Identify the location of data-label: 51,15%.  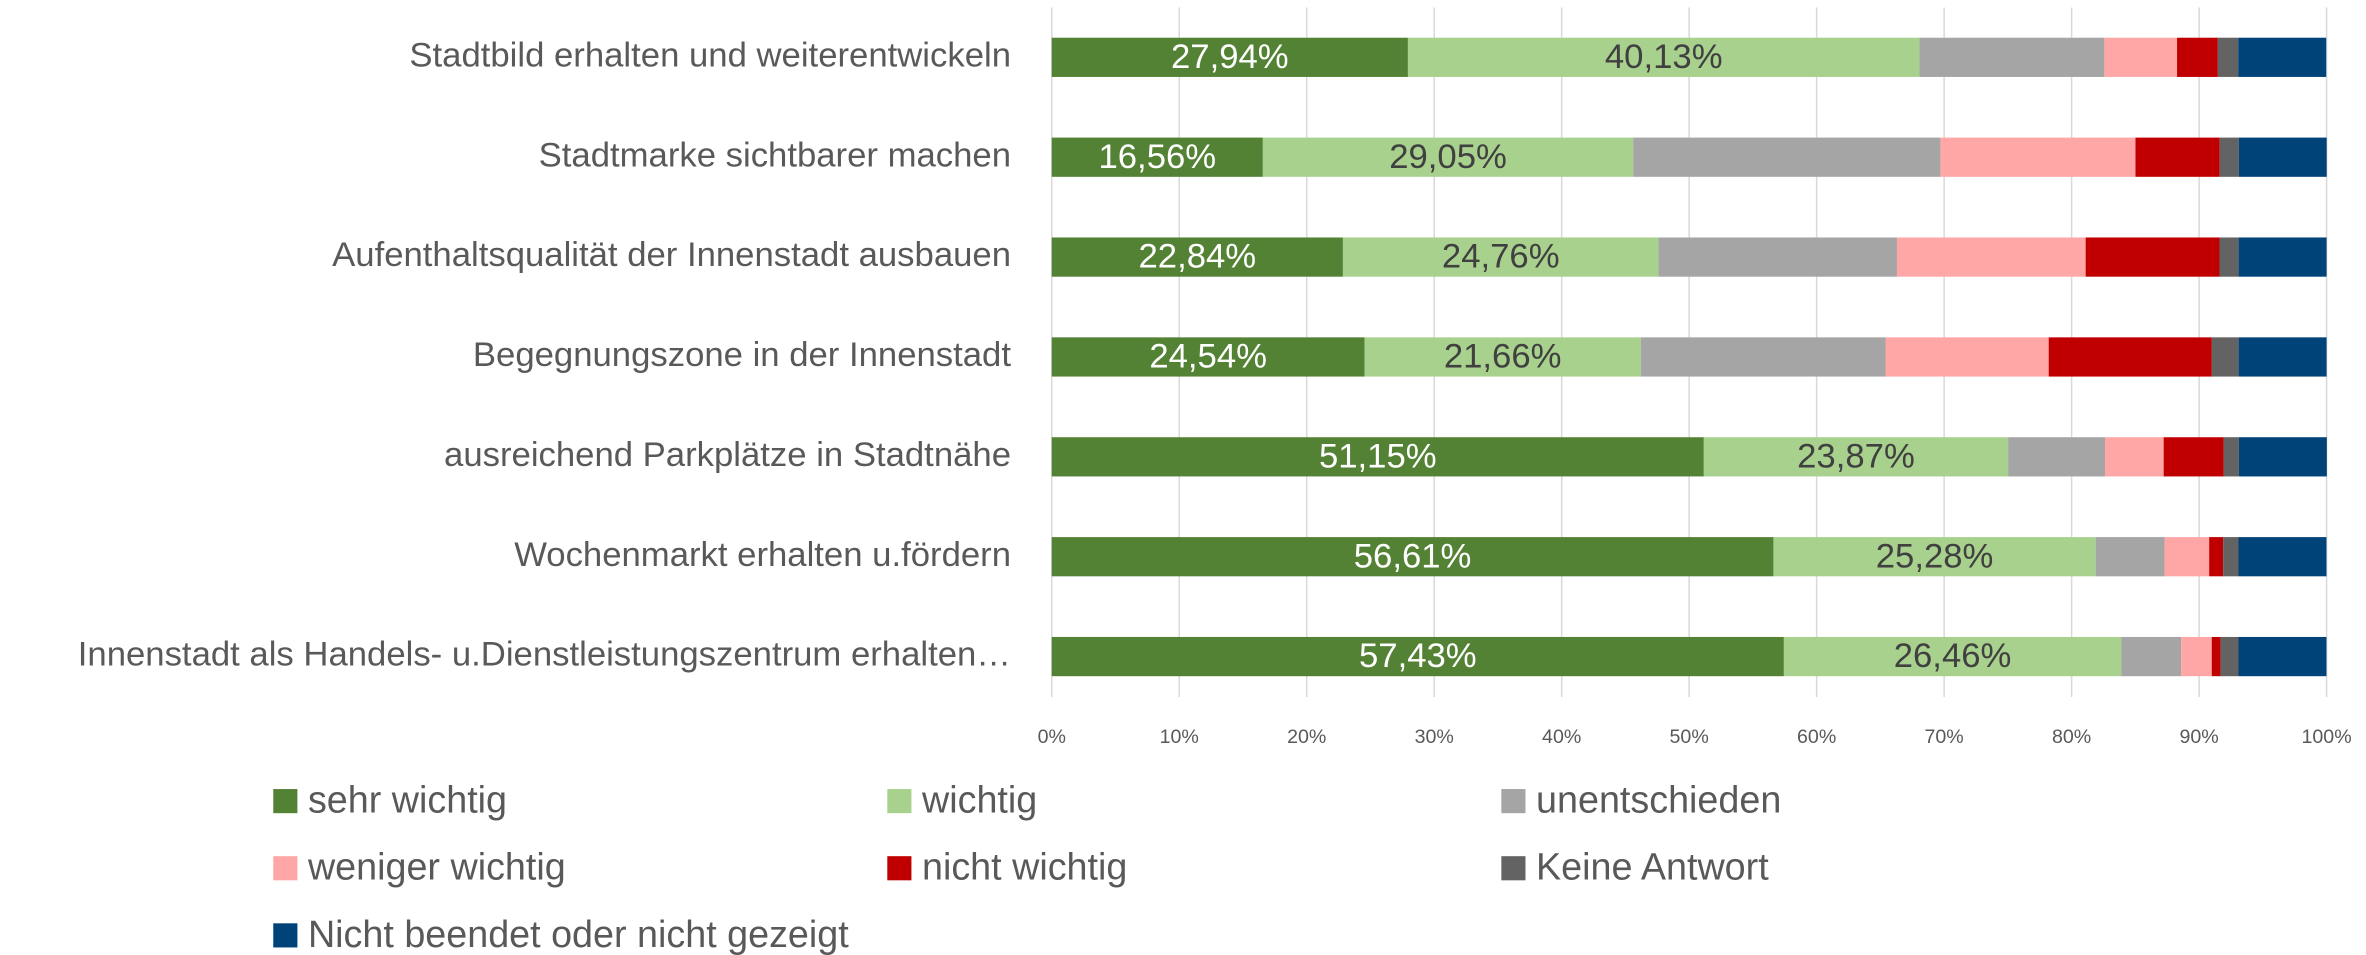
(1378, 456).